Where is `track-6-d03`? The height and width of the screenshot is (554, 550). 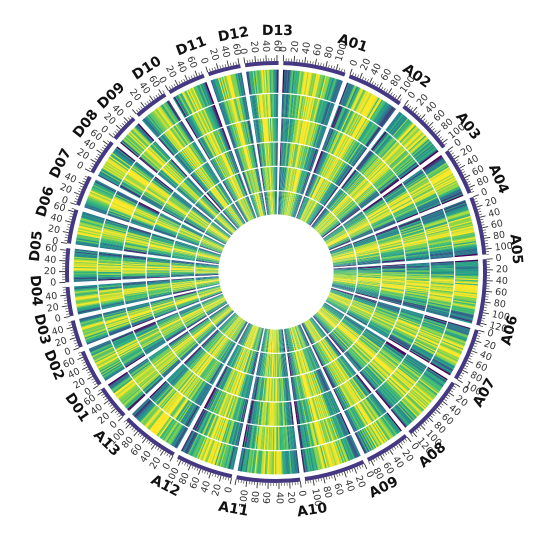
track-6-d03 is located at coordinates (94, 329).